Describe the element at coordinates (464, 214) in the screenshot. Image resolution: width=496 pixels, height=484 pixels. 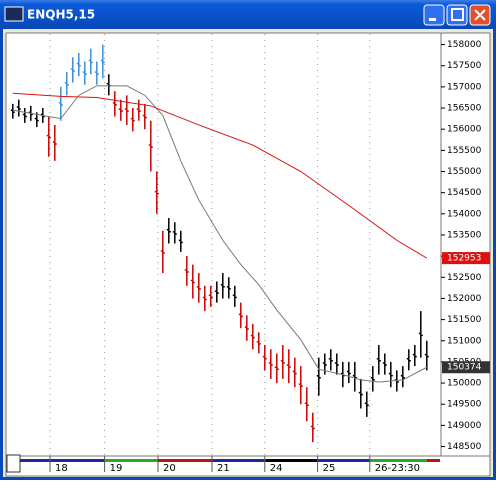
I see `y-tick-label: 154000` at that location.